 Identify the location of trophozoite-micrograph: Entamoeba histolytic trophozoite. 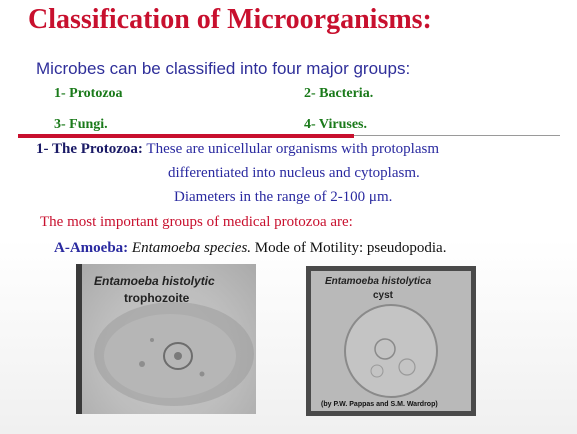
(166, 339).